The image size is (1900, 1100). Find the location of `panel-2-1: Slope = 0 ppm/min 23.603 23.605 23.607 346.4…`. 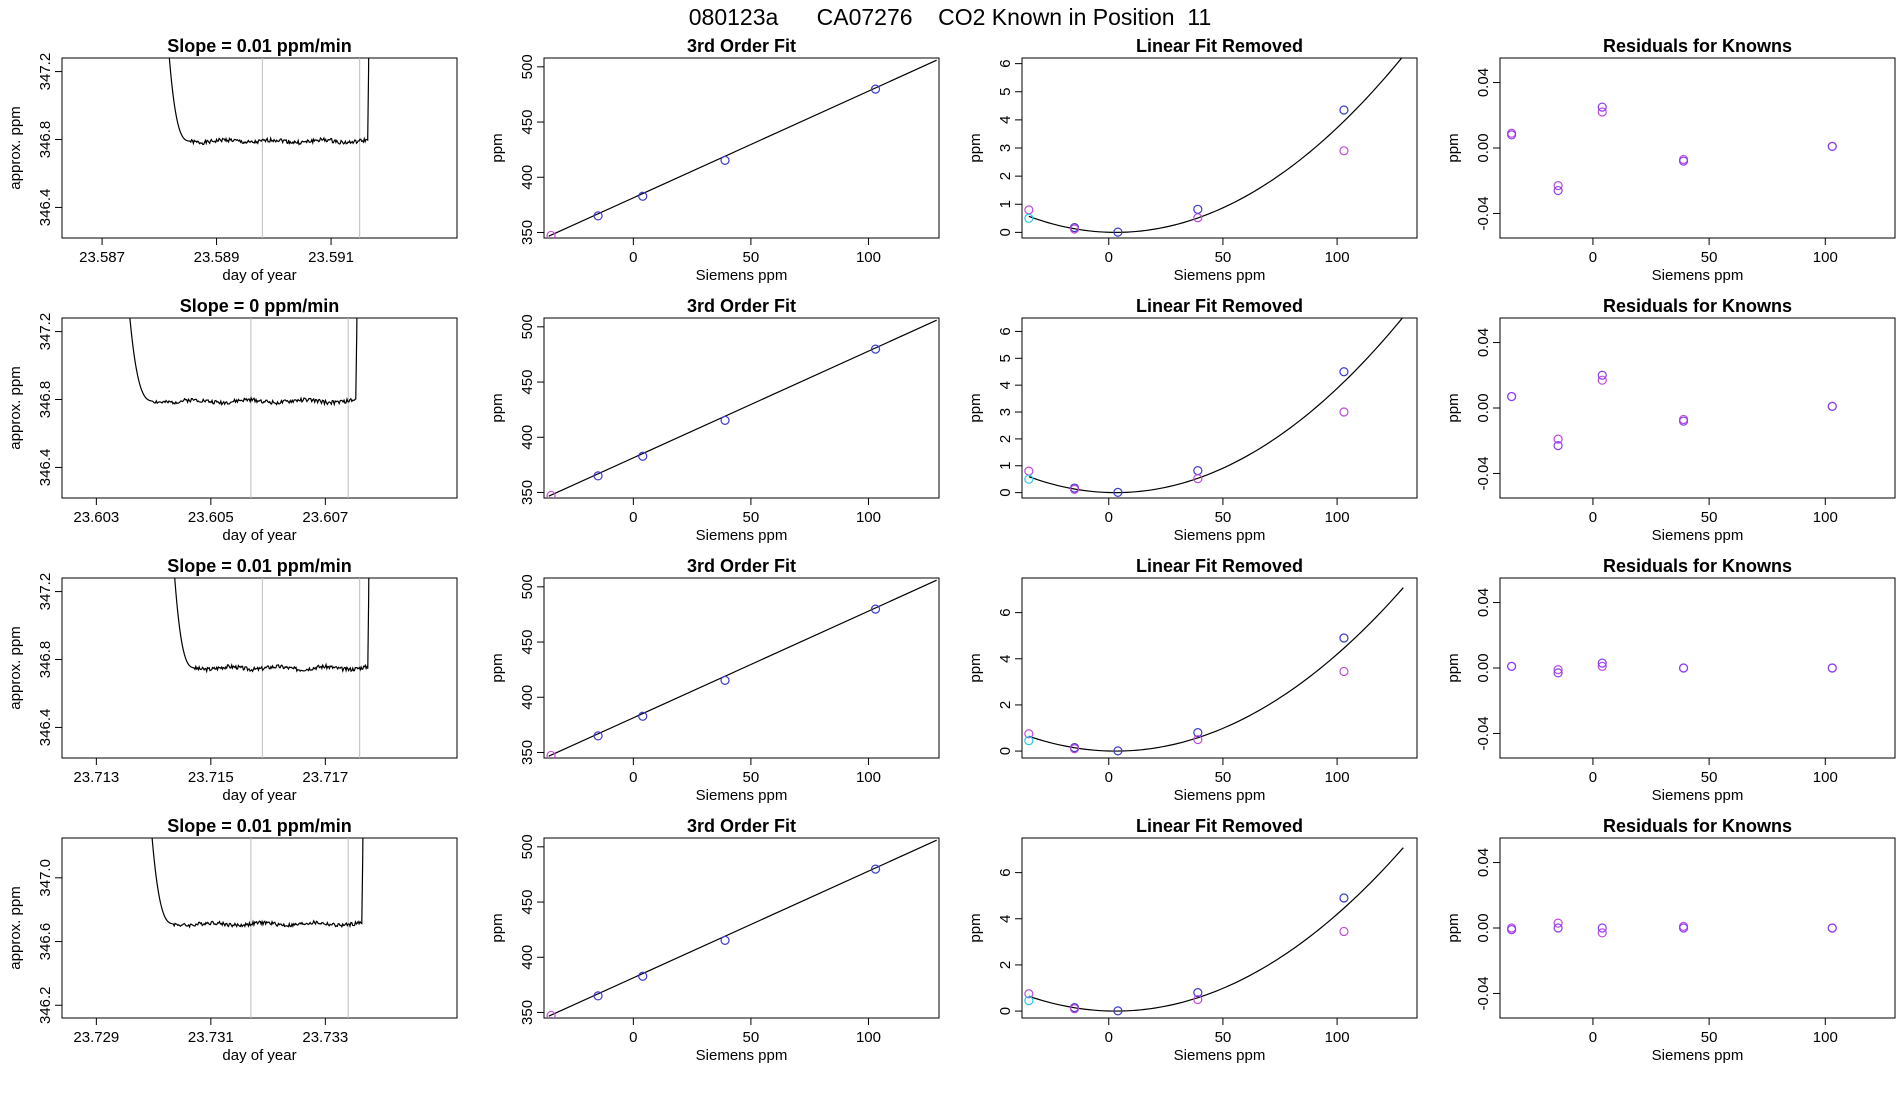

panel-2-1: Slope = 0 ppm/min 23.603 23.605 23.607 346.4… is located at coordinates (232, 420).